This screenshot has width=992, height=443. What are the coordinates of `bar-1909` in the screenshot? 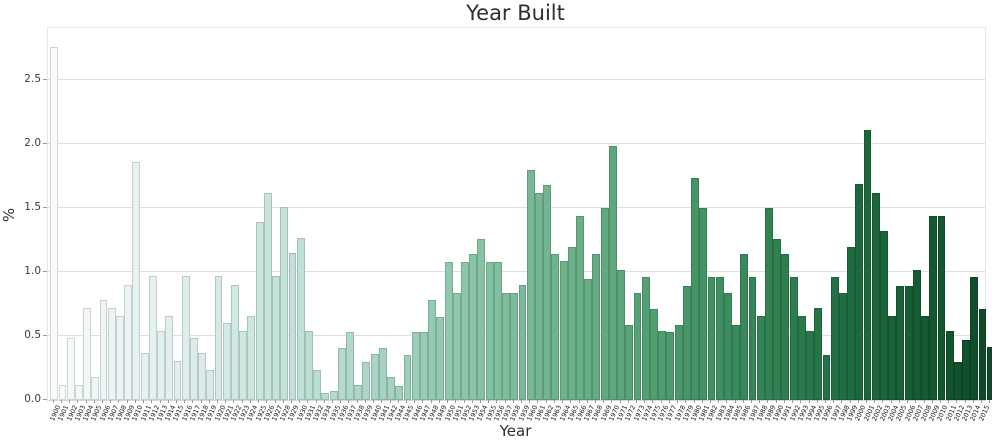 It's located at (128, 342).